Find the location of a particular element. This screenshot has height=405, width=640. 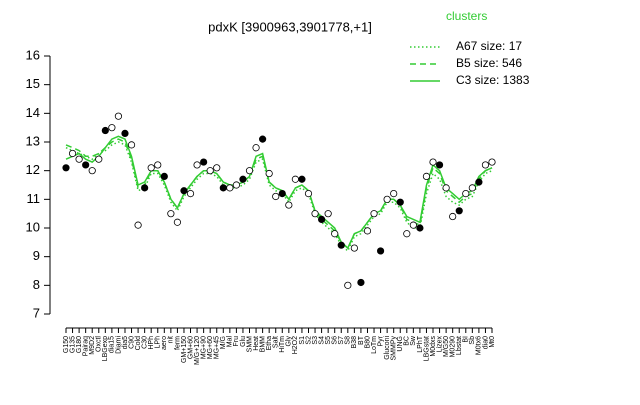

y-tick-label: 10 is located at coordinates (33, 226).